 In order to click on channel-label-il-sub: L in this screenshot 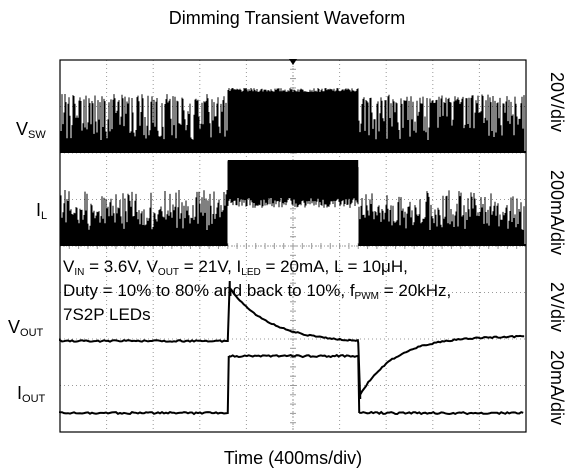, I will do `click(44, 216)`.